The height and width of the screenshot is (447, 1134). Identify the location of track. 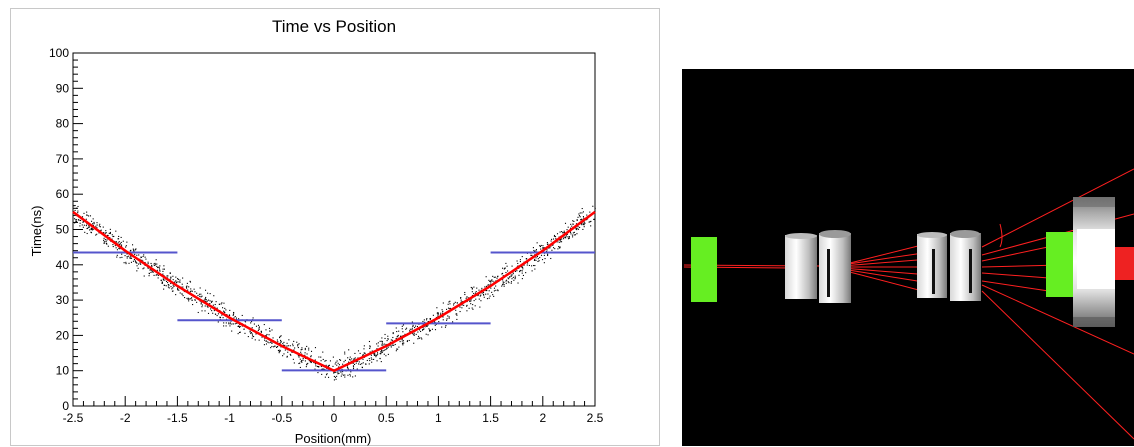
(1057, 208).